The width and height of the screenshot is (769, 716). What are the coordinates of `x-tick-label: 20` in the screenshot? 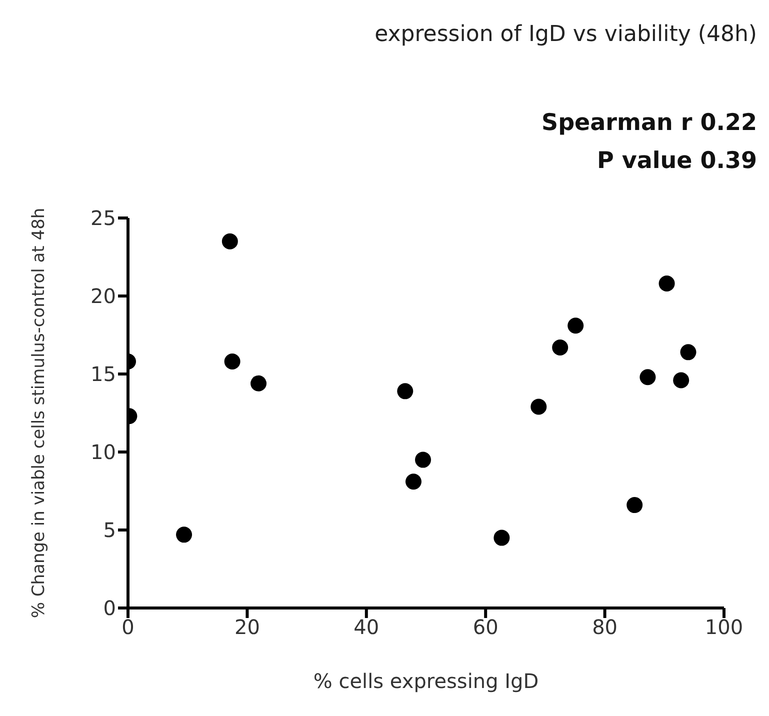 It's located at (247, 627).